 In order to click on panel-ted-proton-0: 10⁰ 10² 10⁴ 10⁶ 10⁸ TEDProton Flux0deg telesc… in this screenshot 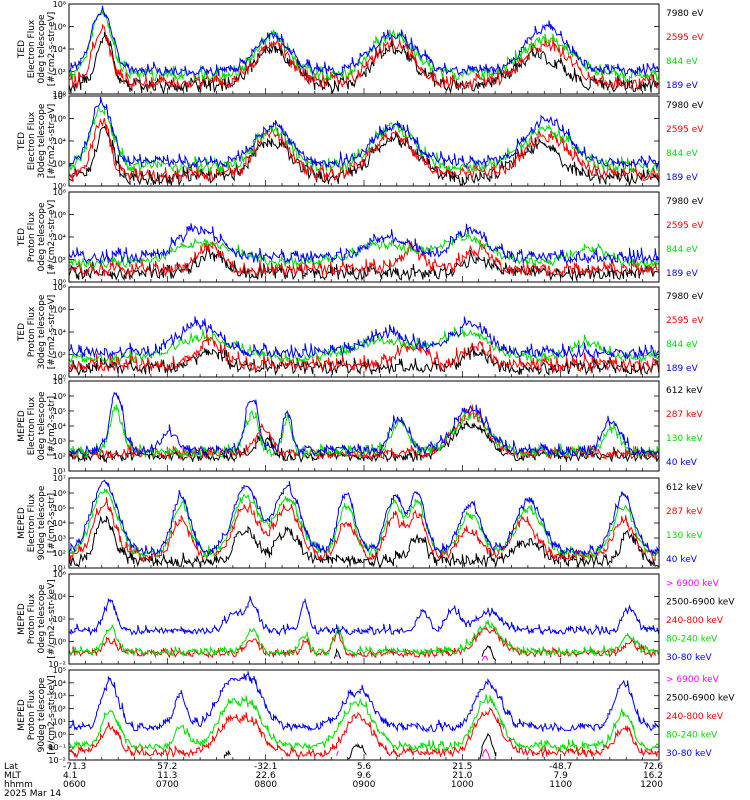, I will do `click(360, 237)`.